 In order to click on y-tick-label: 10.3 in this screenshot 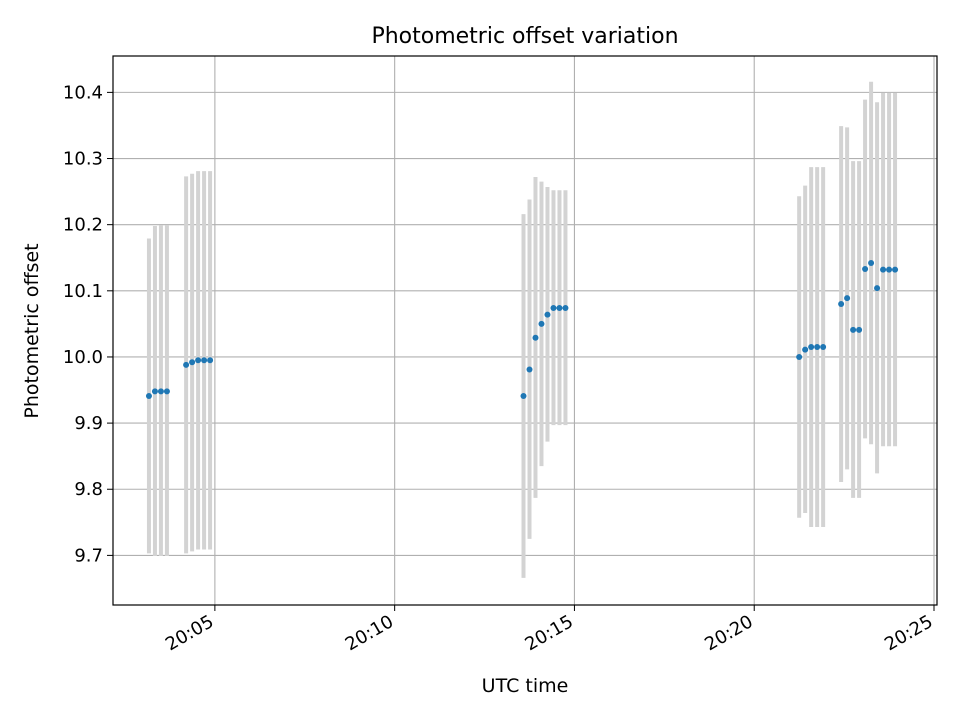, I will do `click(83, 159)`.